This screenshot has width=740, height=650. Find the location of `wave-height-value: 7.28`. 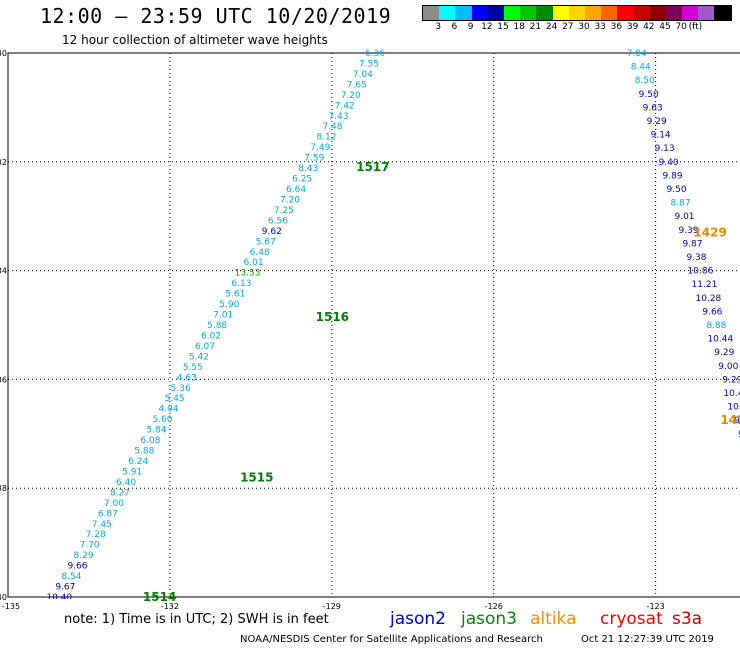

wave-height-value: 7.28 is located at coordinates (96, 535).